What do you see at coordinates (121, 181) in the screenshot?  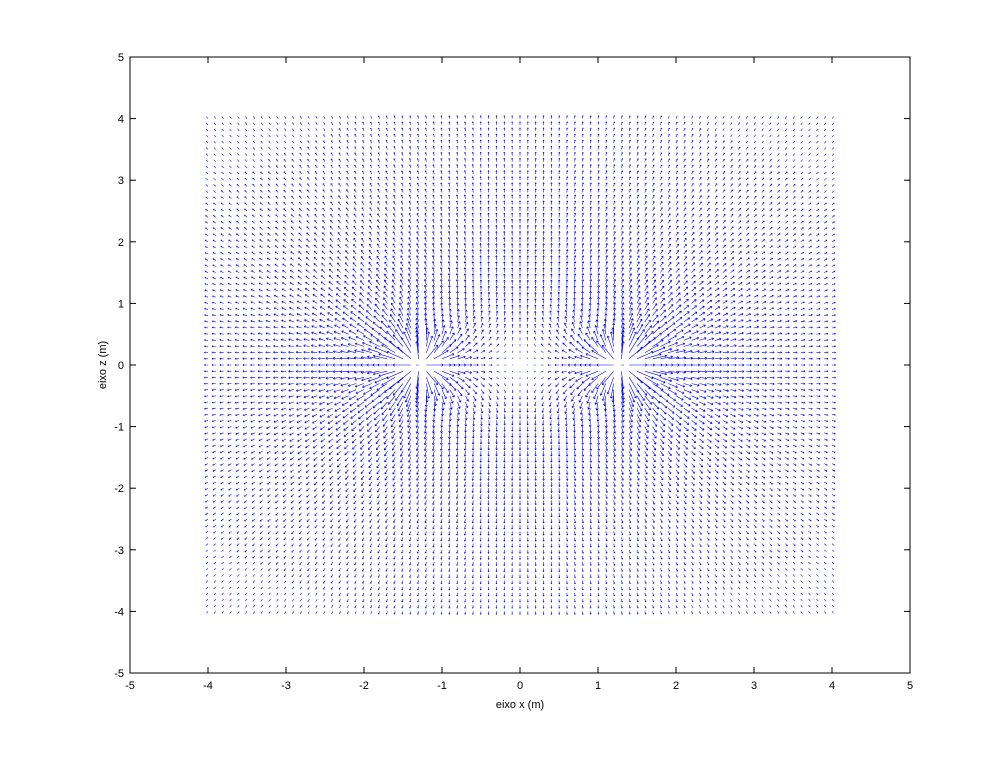 I see `y-tick-label: 3` at bounding box center [121, 181].